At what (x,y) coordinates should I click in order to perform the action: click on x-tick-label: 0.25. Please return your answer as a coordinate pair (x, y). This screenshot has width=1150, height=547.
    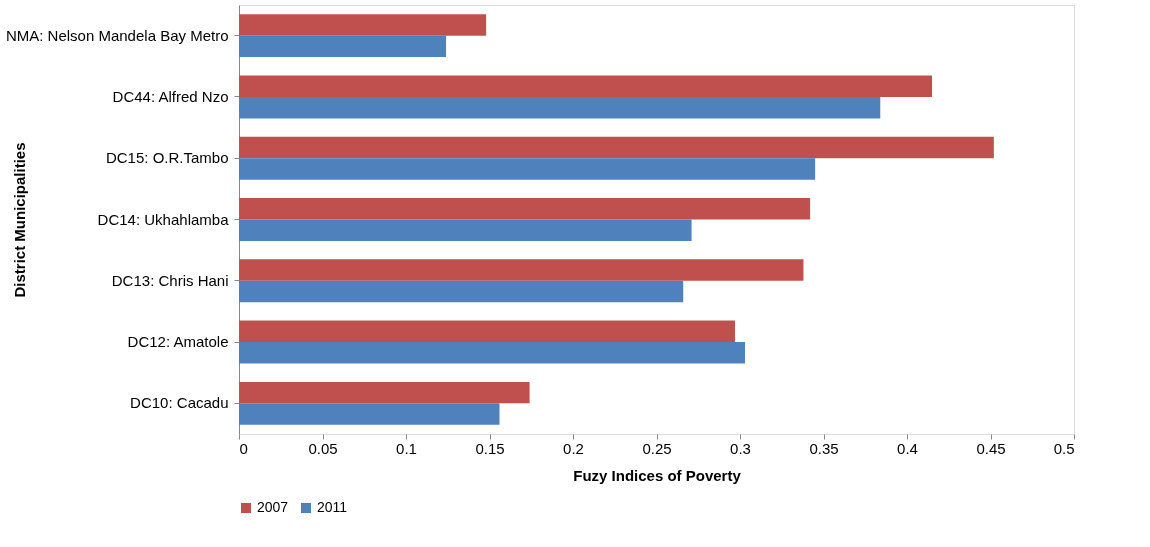
    Looking at the image, I should click on (657, 448).